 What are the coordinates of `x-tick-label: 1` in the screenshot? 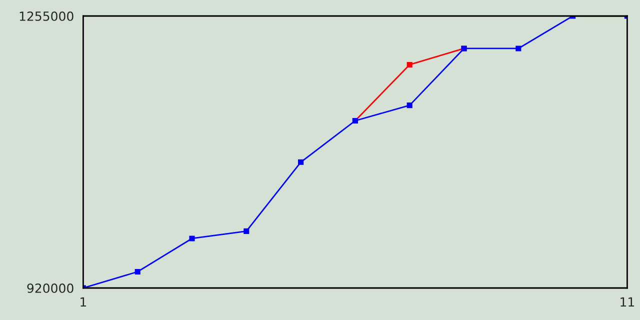 It's located at (83, 302).